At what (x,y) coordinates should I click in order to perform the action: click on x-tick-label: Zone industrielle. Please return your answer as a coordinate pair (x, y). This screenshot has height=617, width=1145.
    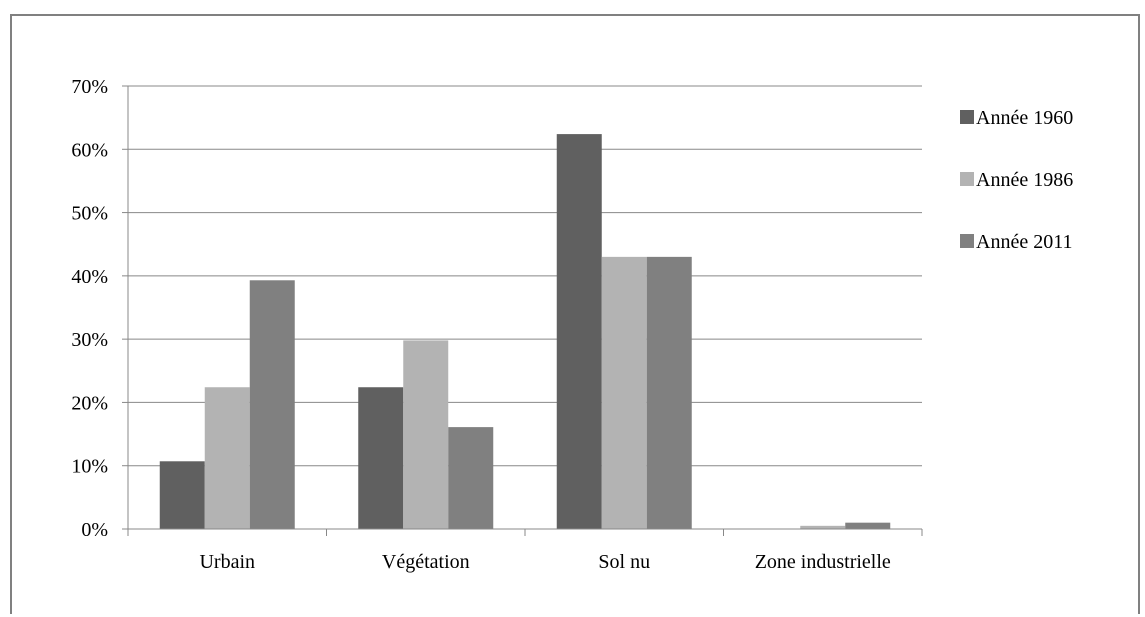
    Looking at the image, I should click on (823, 562).